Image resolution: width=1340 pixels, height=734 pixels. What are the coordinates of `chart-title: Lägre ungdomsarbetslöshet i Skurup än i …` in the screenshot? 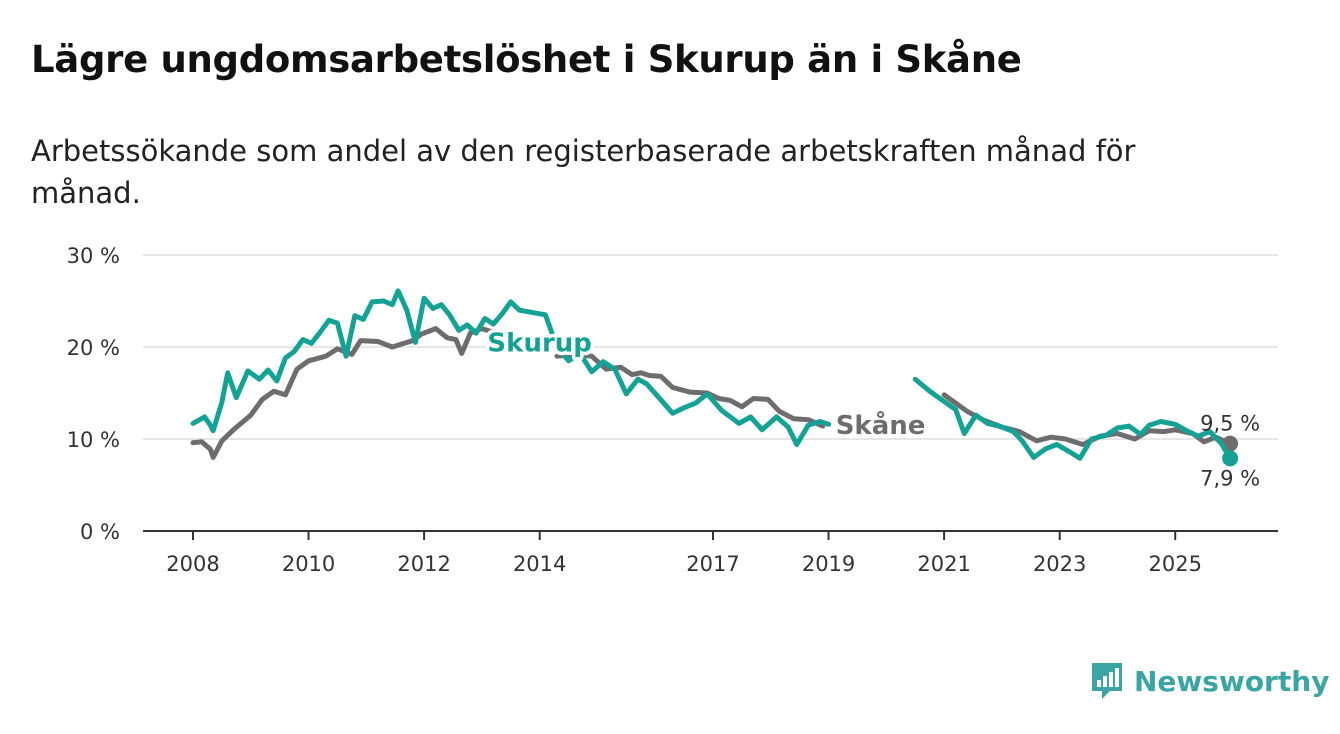 It's located at (526, 59).